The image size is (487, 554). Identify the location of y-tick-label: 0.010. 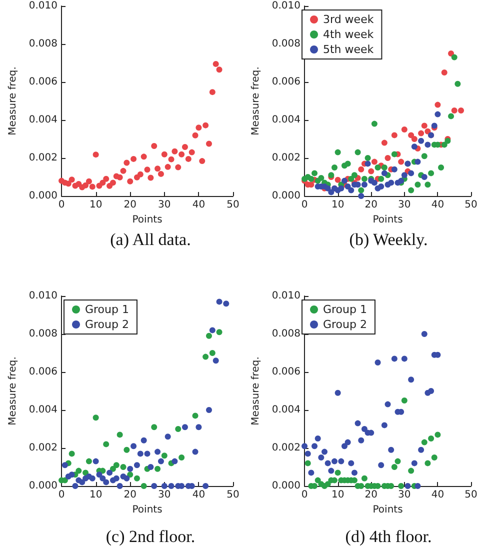
(43, 296).